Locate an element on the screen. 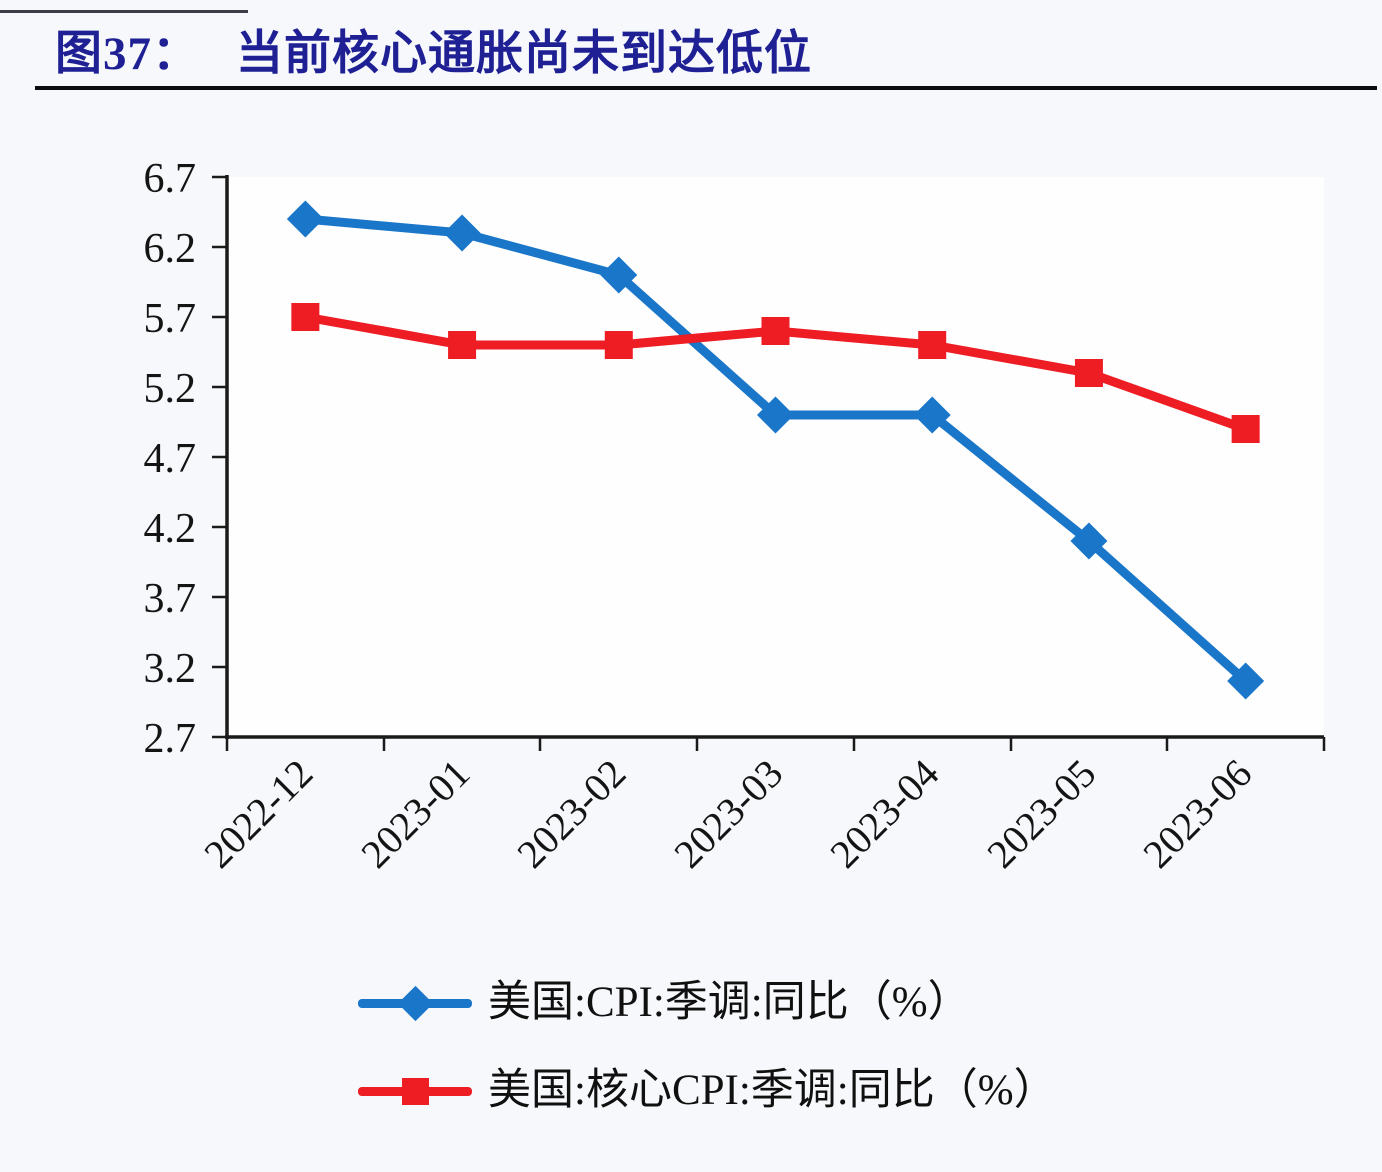 The height and width of the screenshot is (1172, 1382). figure-title: 图37： 当前核心通胀尚未到达低位 is located at coordinates (705, 48).